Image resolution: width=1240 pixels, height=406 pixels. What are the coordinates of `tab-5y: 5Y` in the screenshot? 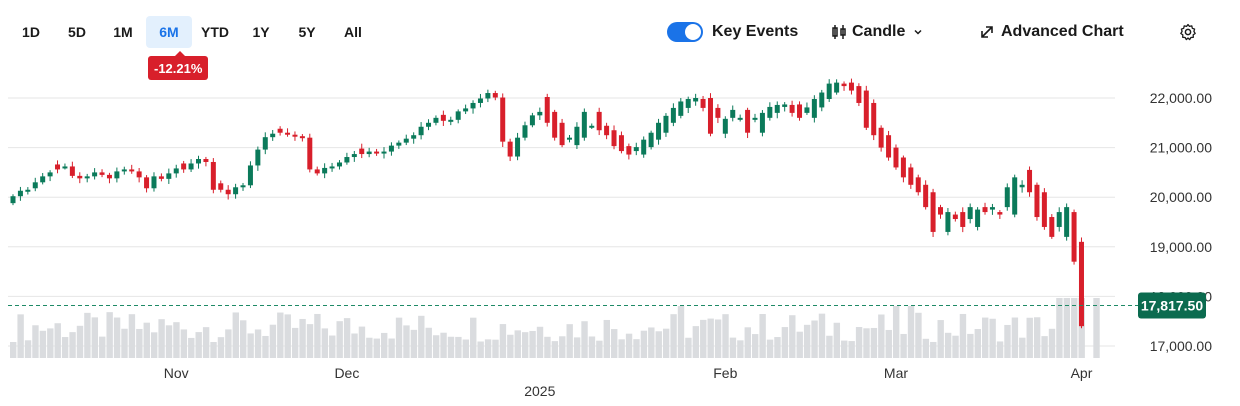 It's located at (307, 32).